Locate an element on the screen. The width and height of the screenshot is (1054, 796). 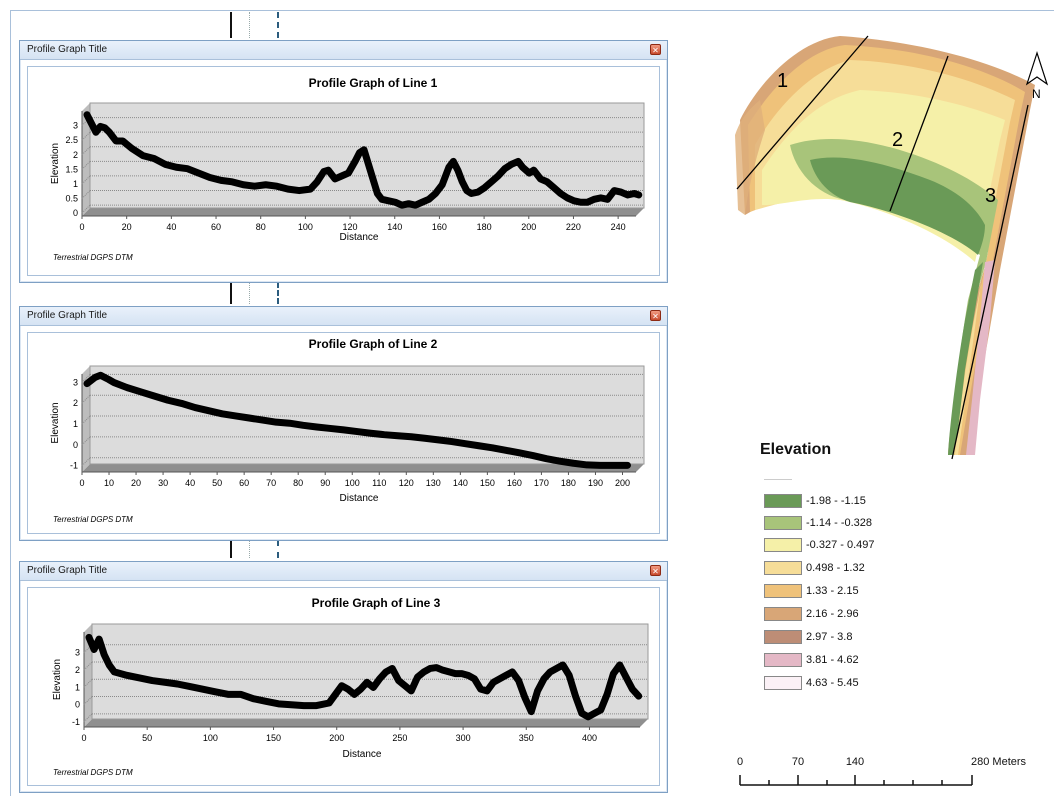
legend-label: 1.33 - 2.15 is located at coordinates (832, 591).